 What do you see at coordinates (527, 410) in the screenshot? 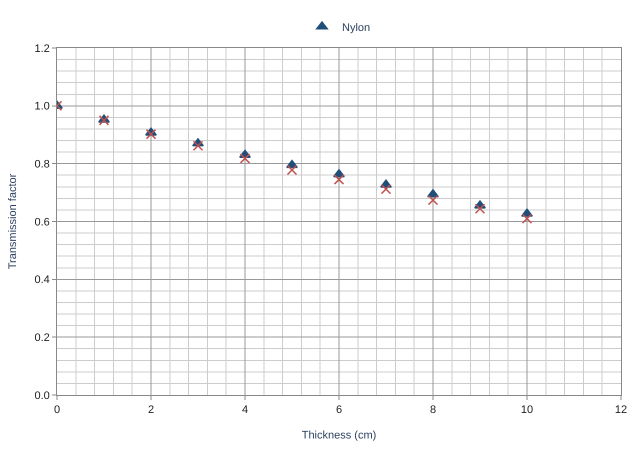
I see `x-tick-label: 10` at bounding box center [527, 410].